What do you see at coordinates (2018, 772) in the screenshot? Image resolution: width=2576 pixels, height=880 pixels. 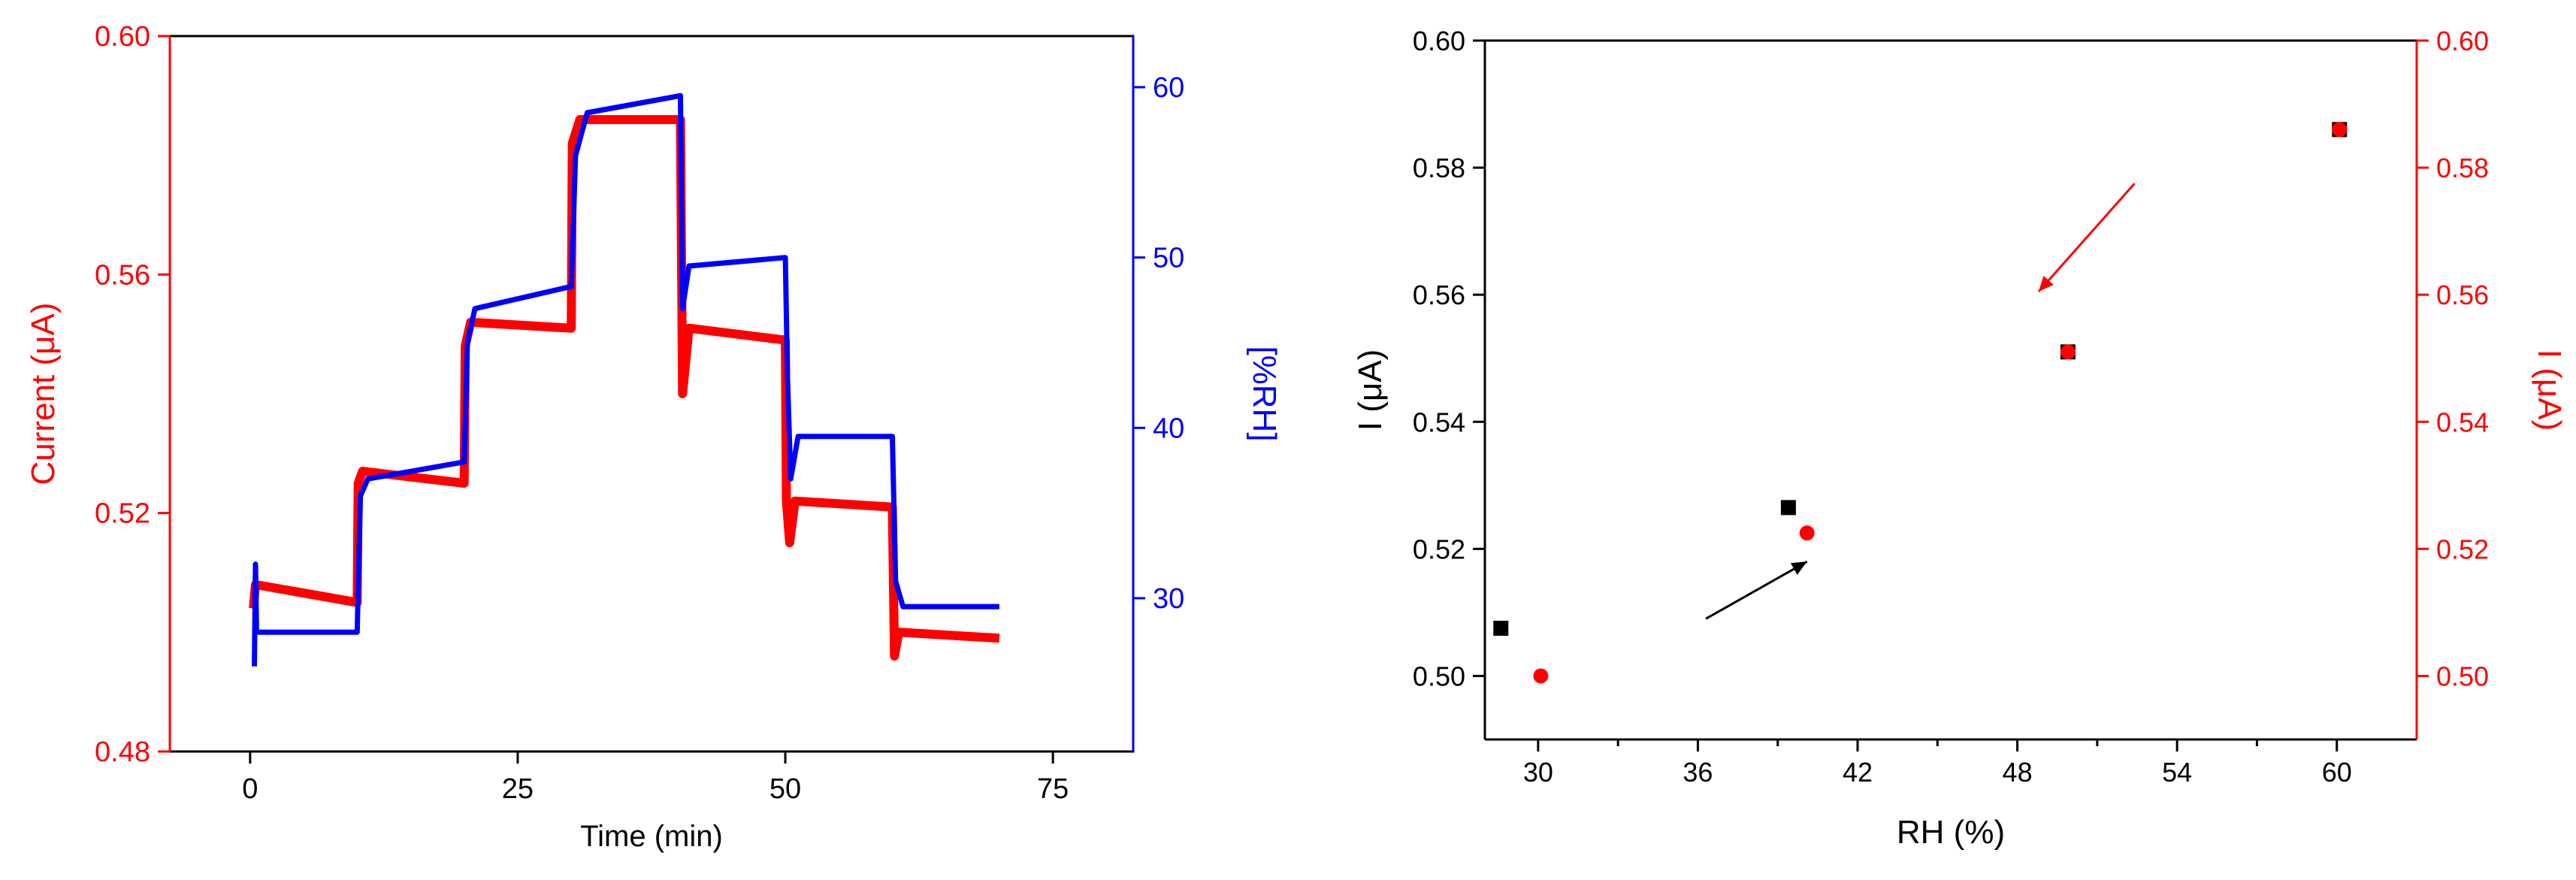 I see `x-tick-label: 48` at bounding box center [2018, 772].